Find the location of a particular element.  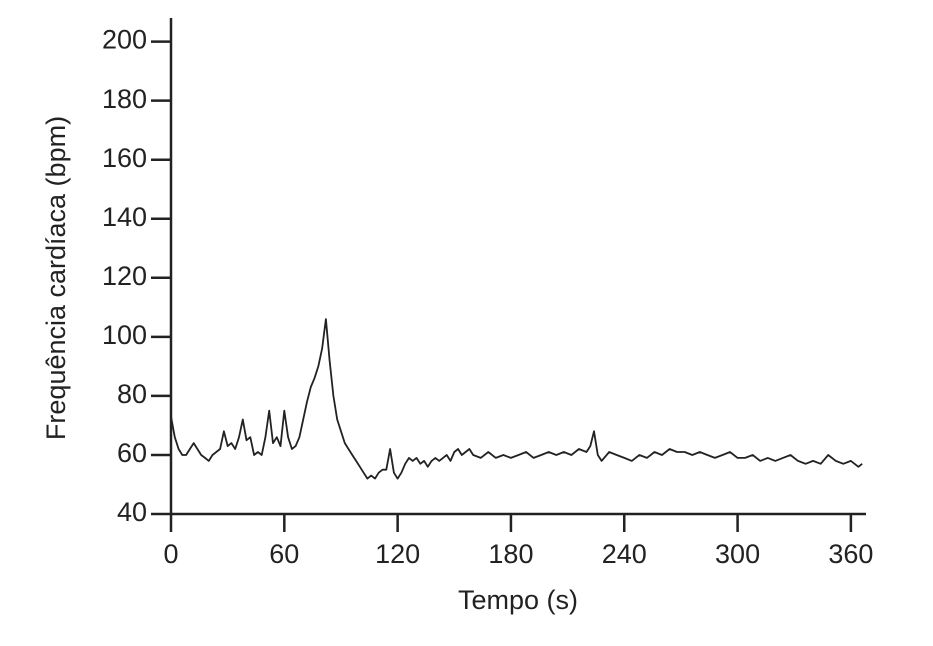

y-tick-label: 120 is located at coordinates (124, 276).